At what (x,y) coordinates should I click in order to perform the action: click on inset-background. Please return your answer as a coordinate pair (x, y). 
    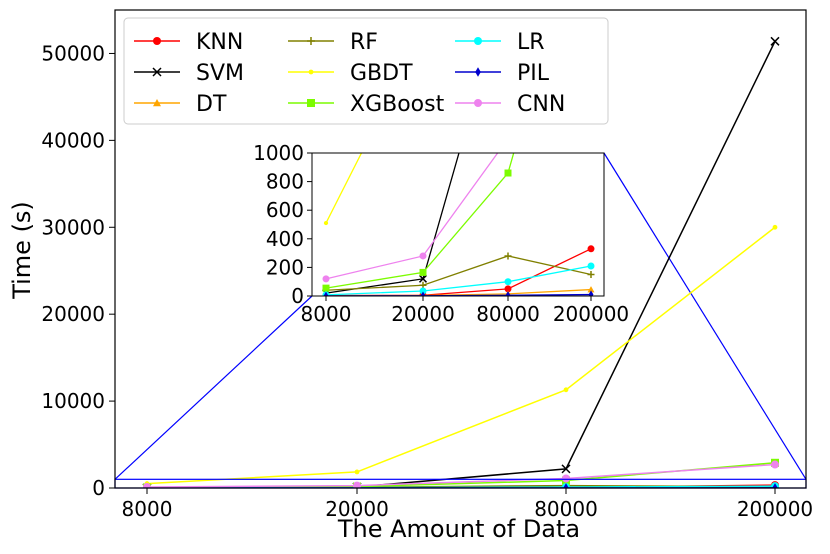
    Looking at the image, I should click on (458, 224).